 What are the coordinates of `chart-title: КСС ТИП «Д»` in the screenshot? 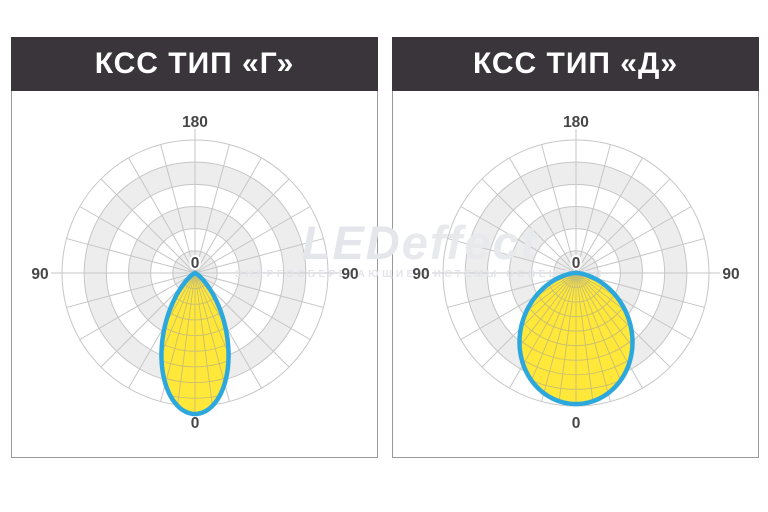 It's located at (575, 63).